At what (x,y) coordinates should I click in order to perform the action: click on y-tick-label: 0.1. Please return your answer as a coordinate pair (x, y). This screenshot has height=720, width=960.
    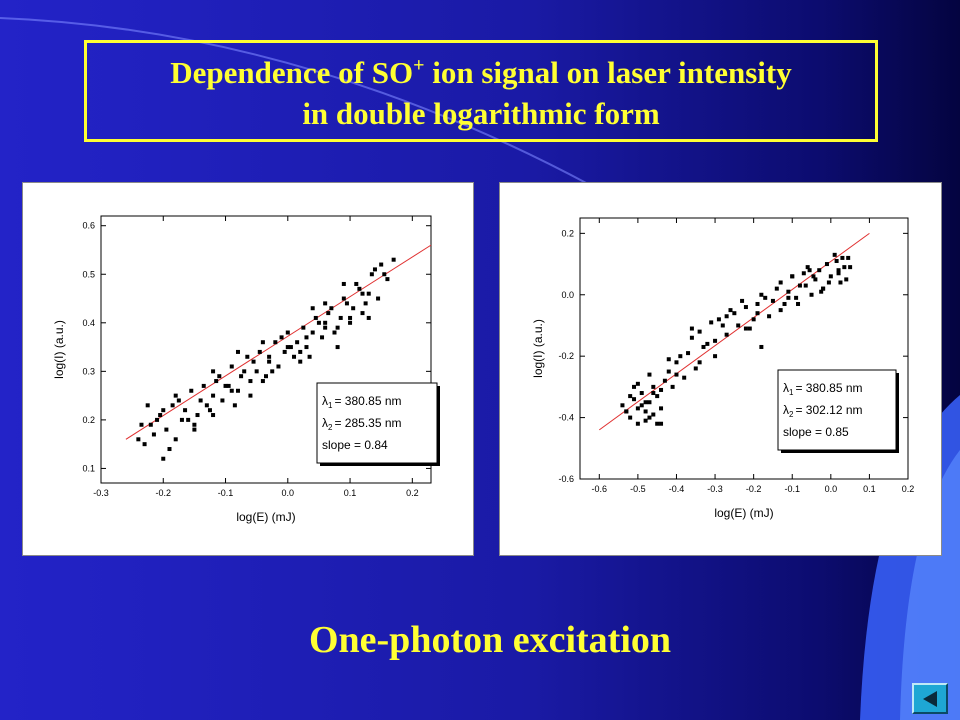
    Looking at the image, I should click on (88, 468).